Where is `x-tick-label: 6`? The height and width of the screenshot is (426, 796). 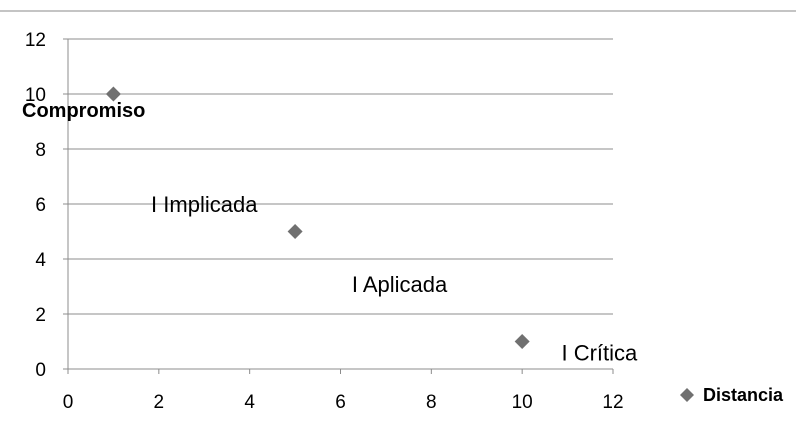
x-tick-label: 6 is located at coordinates (340, 402).